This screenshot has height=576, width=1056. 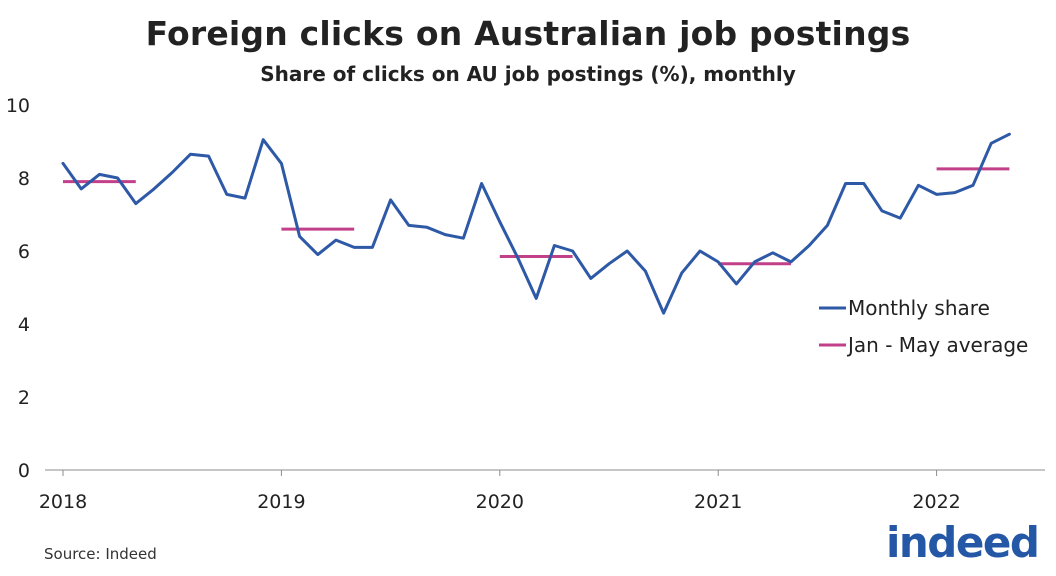 I want to click on x-tick-label: 2022, so click(x=936, y=502).